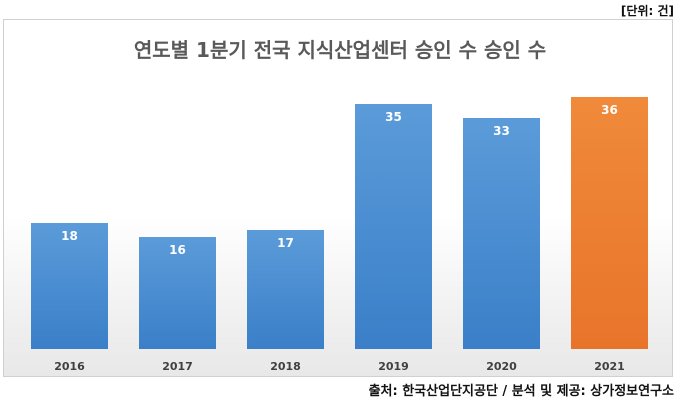  What do you see at coordinates (285, 243) in the screenshot?
I see `data-label-2018: 17` at bounding box center [285, 243].